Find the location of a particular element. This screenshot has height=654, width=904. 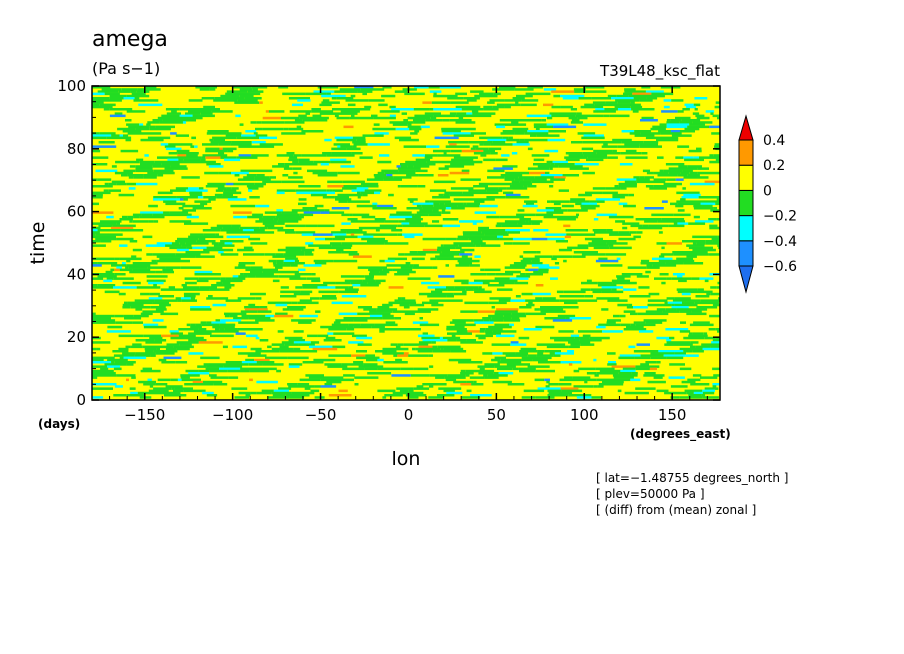

chart-title: amega is located at coordinates (130, 39).